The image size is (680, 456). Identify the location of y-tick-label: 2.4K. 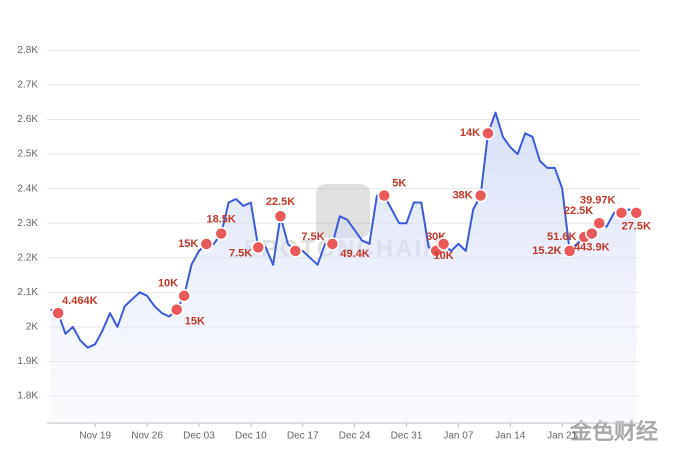
(27, 188).